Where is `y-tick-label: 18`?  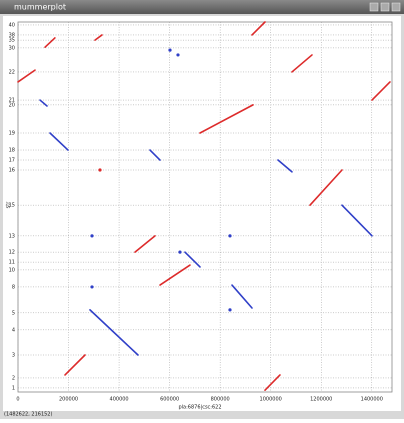
y-tick-label: 18 is located at coordinates (12, 151).